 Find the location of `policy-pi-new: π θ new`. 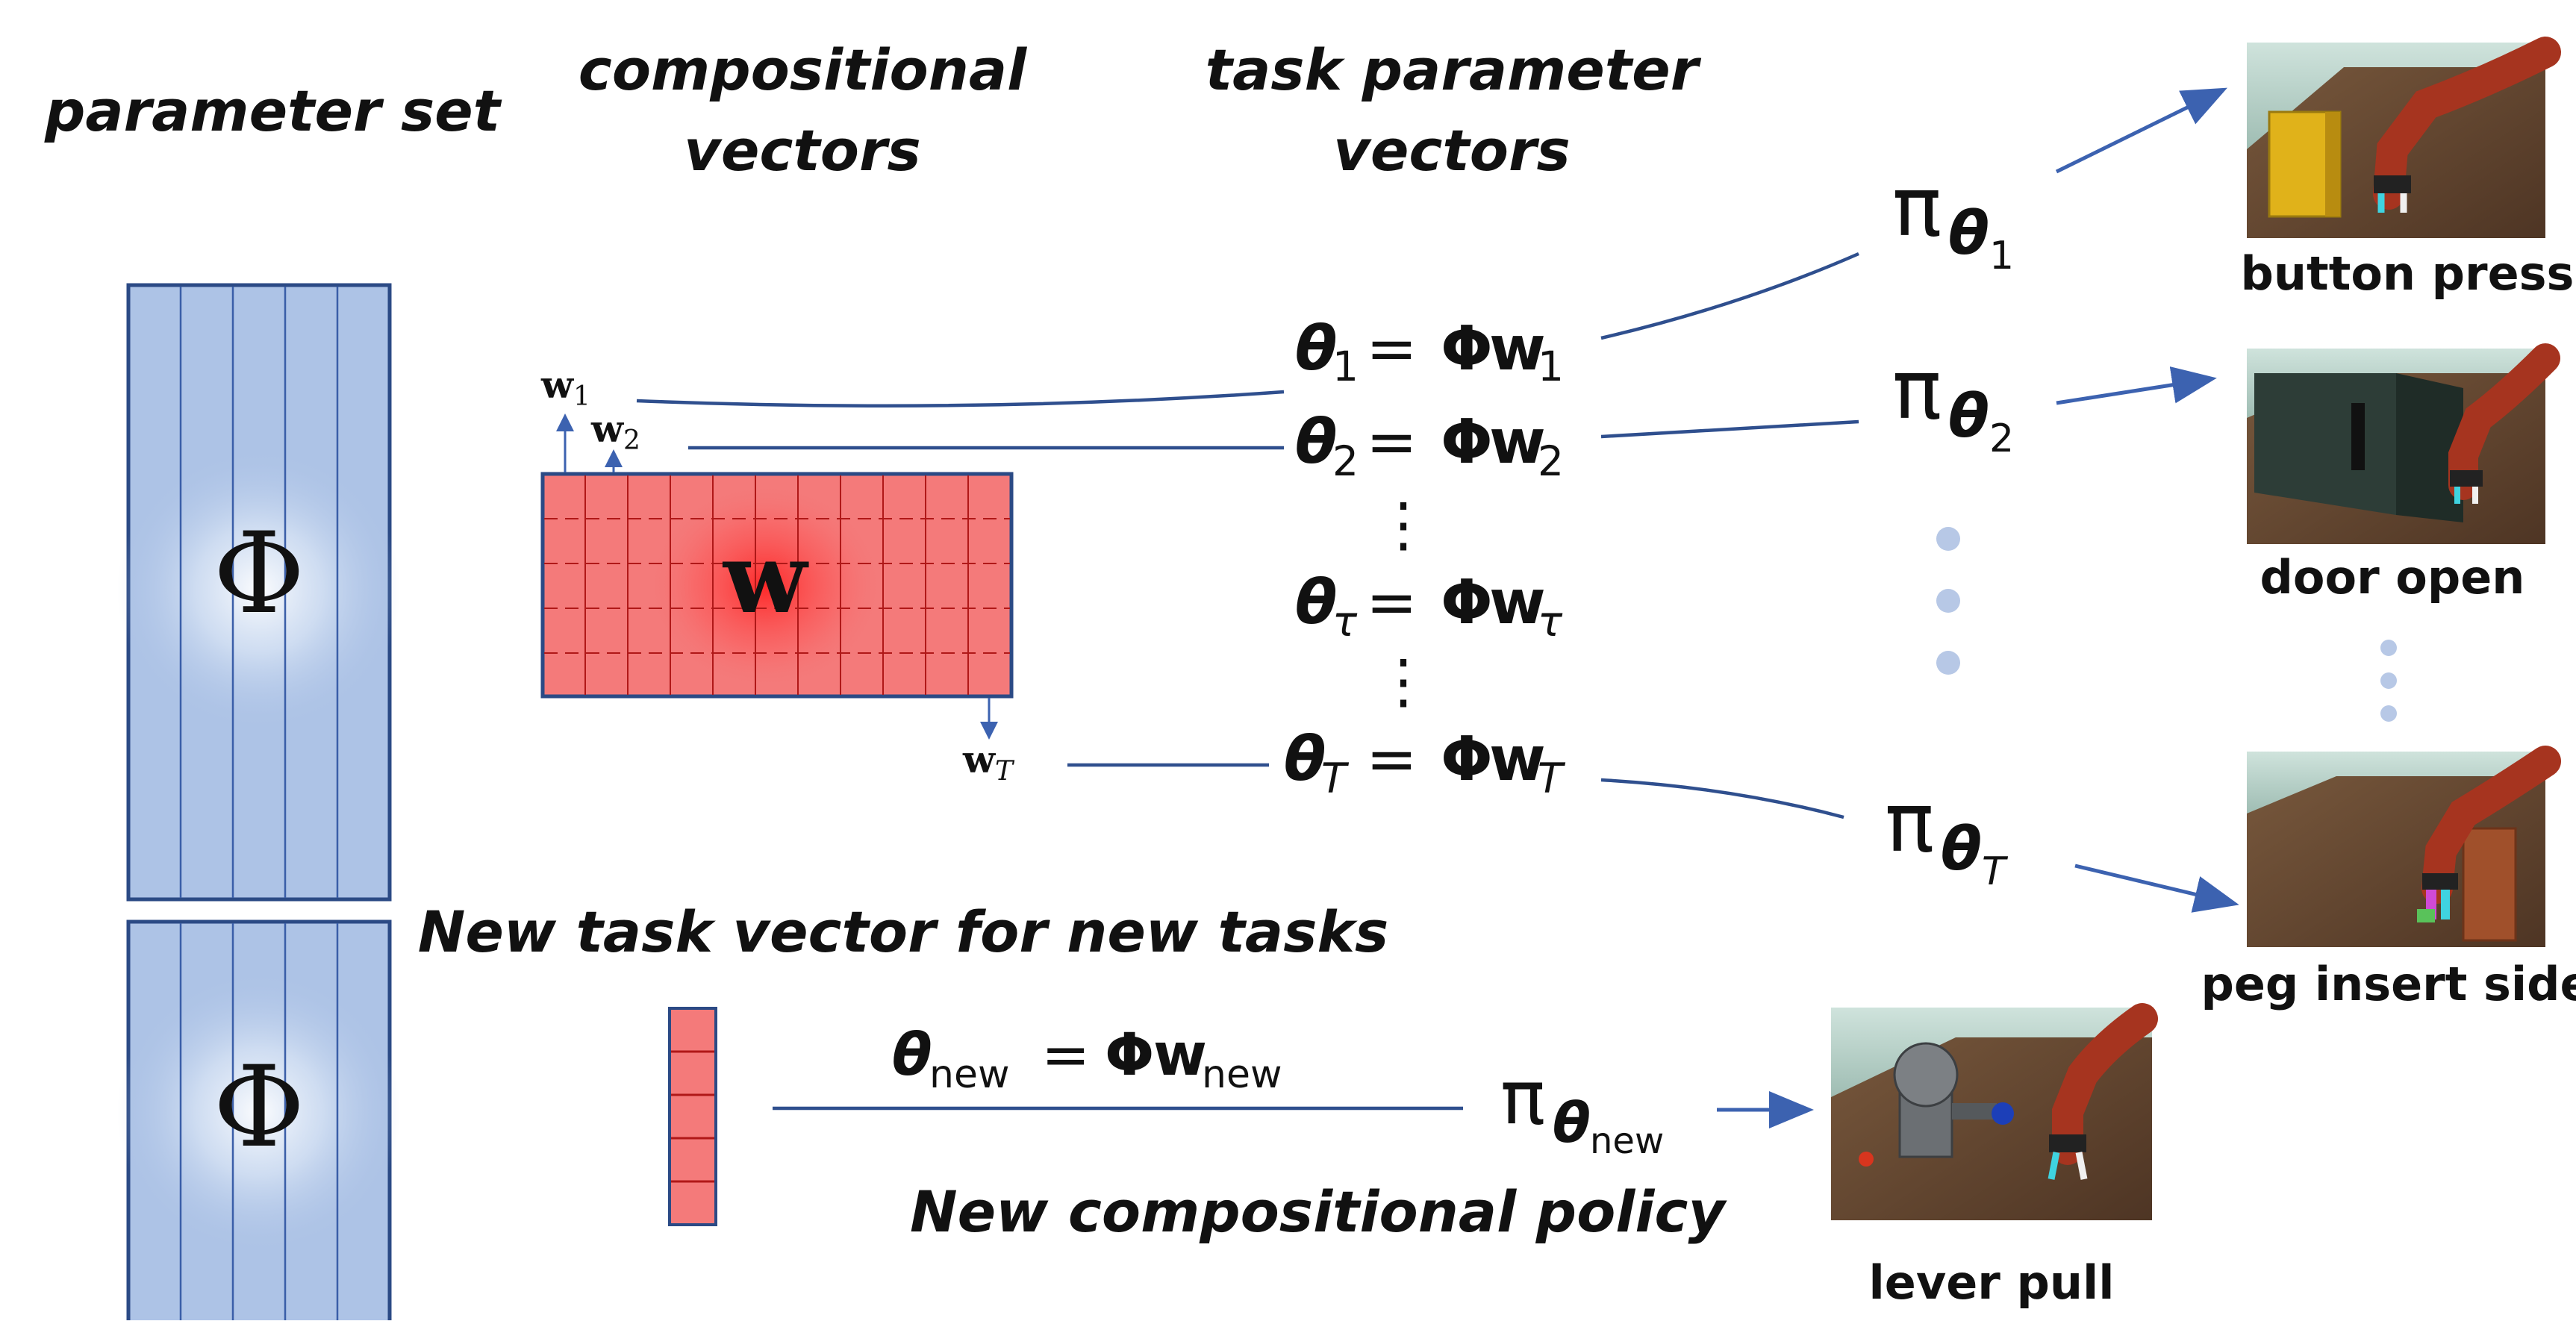

policy-pi-new: π θ new is located at coordinates (1582, 1108).